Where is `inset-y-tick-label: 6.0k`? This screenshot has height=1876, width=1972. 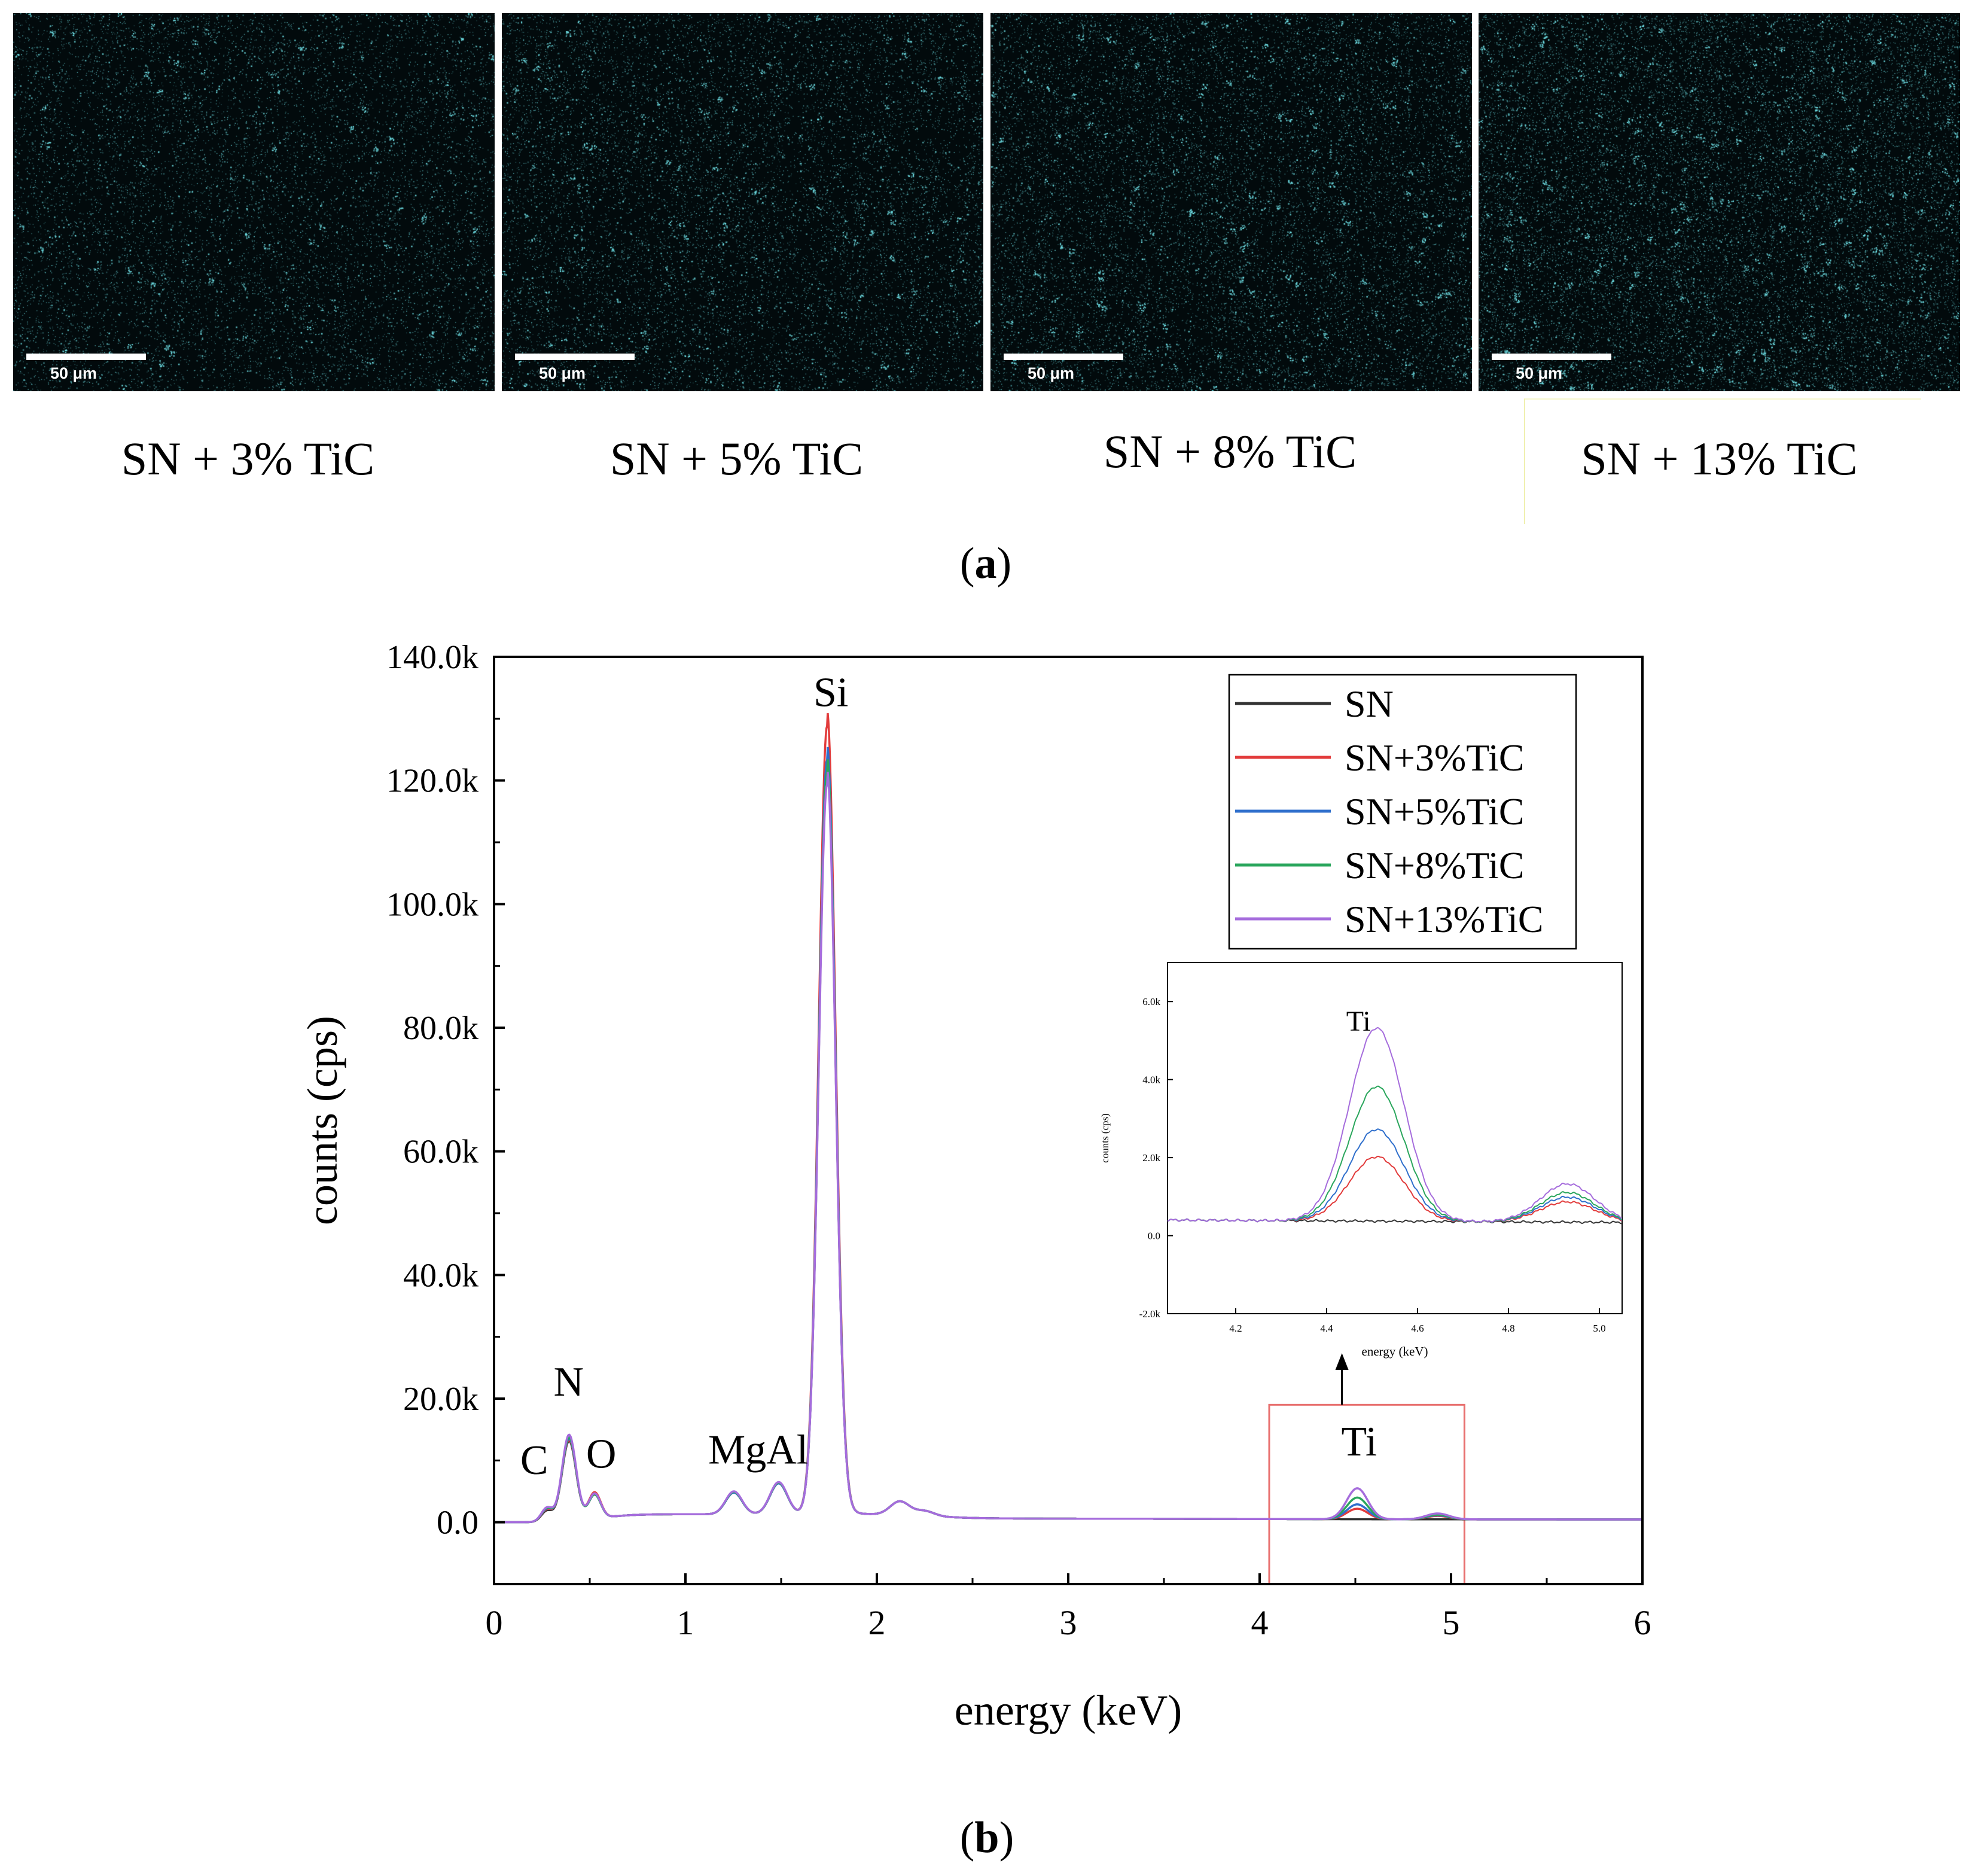
inset-y-tick-label: 6.0k is located at coordinates (1151, 1001).